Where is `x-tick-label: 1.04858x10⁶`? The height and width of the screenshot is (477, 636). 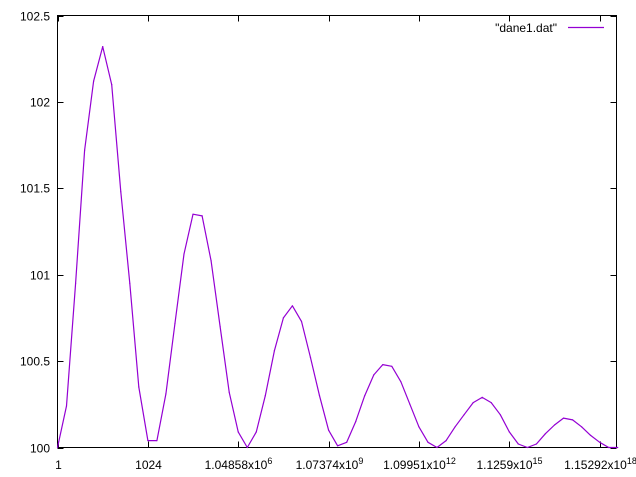 x-tick-label: 1.04858x10⁶ is located at coordinates (239, 464).